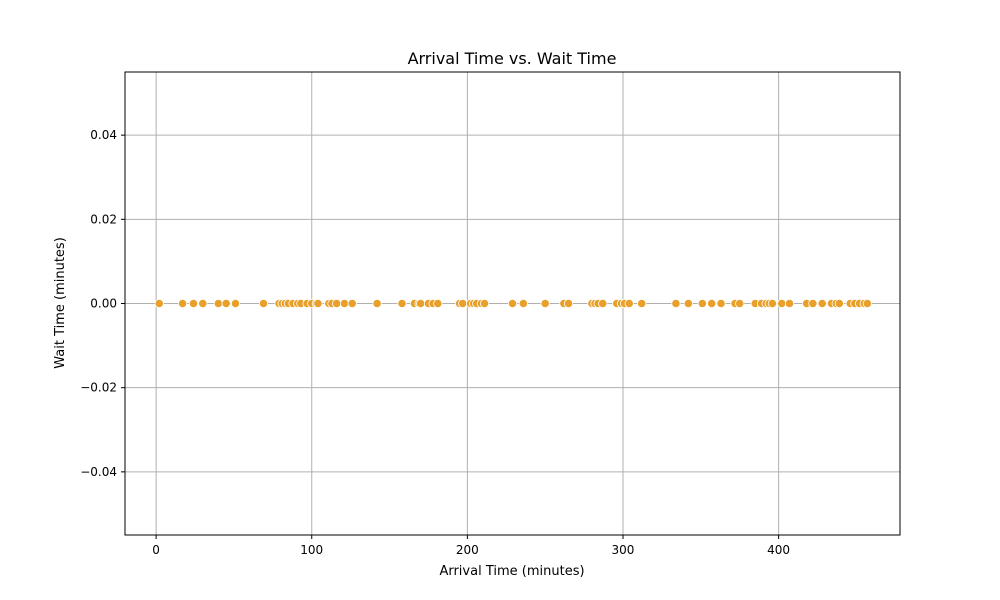 This screenshot has width=1000, height=600. I want to click on x-tick-label: 300, so click(623, 550).